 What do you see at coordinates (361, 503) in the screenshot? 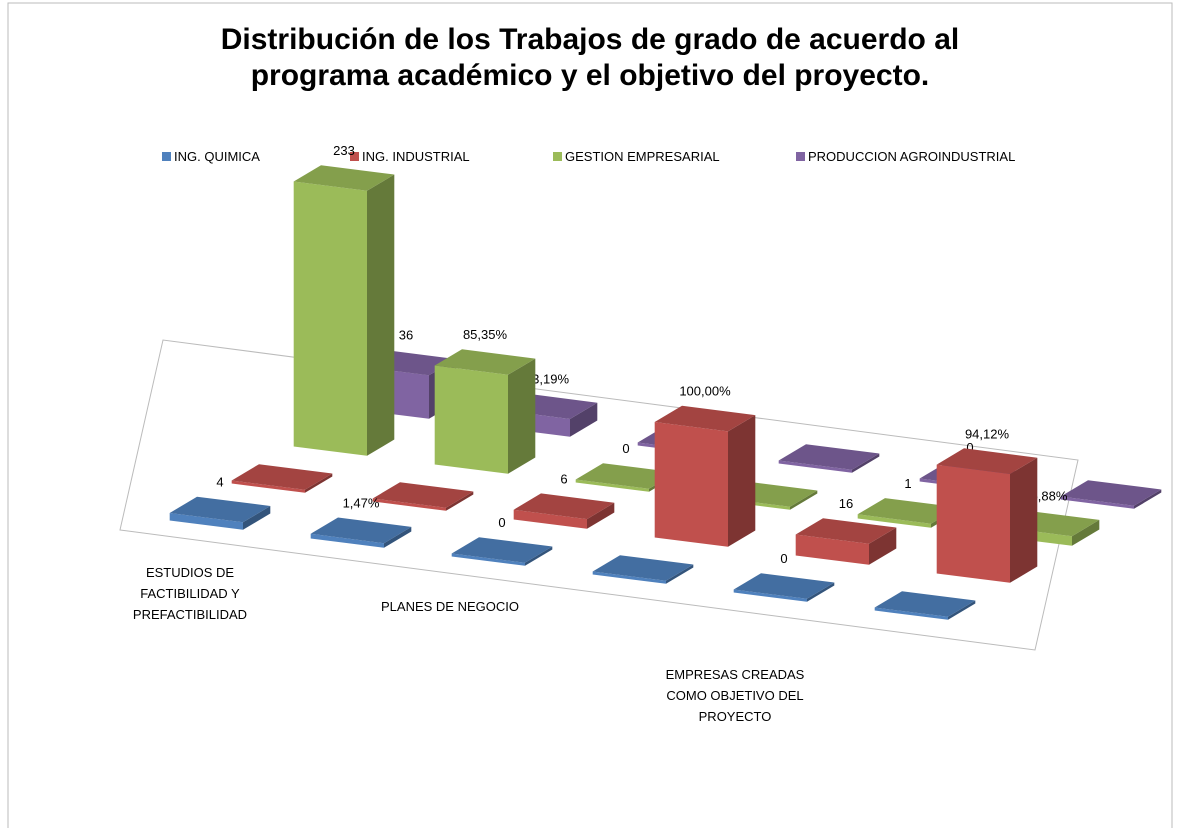
I see `data-label: 1,47%` at bounding box center [361, 503].